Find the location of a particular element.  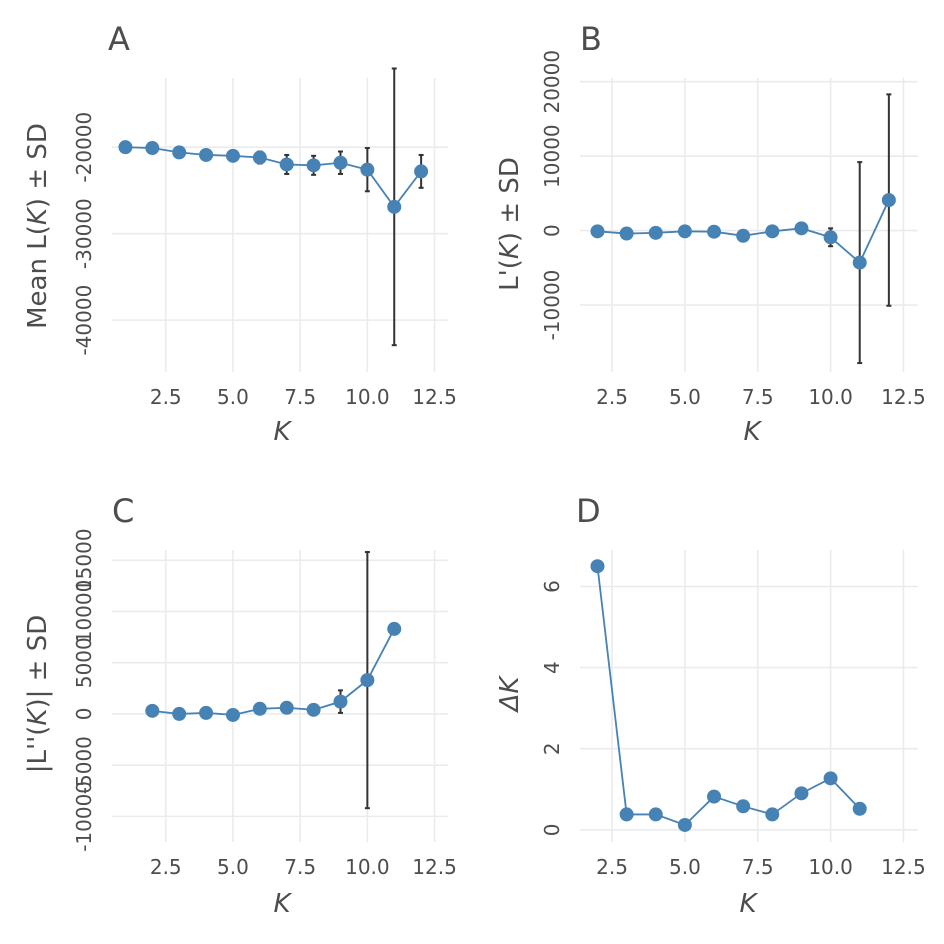

y-axis-title: ΔK is located at coordinates (510, 694).